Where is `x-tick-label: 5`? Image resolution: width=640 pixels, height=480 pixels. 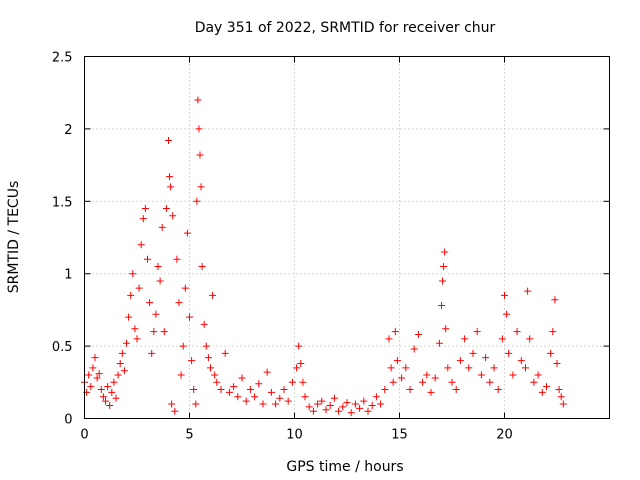
x-tick-label: 5 is located at coordinates (189, 435).